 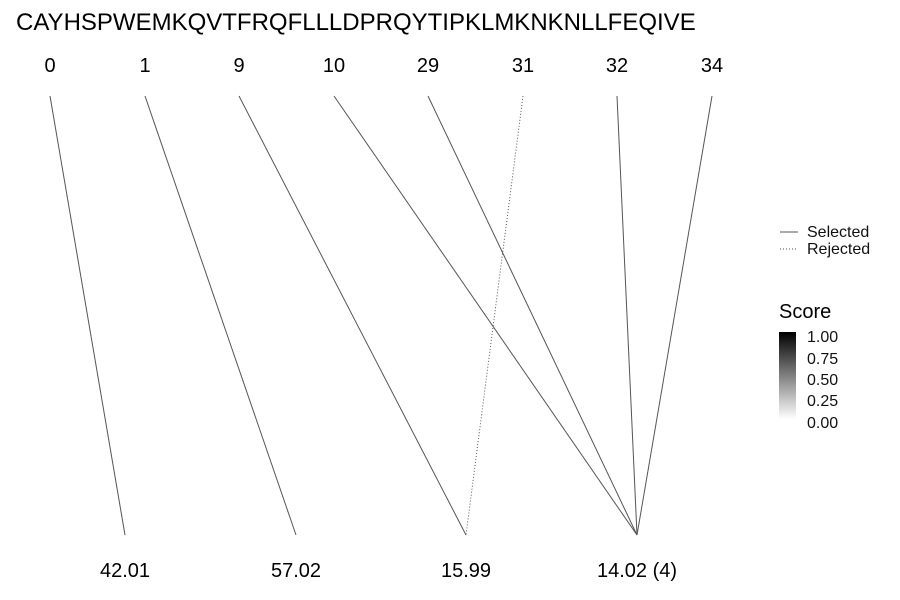 What do you see at coordinates (787, 375) in the screenshot?
I see `score-colorbar` at bounding box center [787, 375].